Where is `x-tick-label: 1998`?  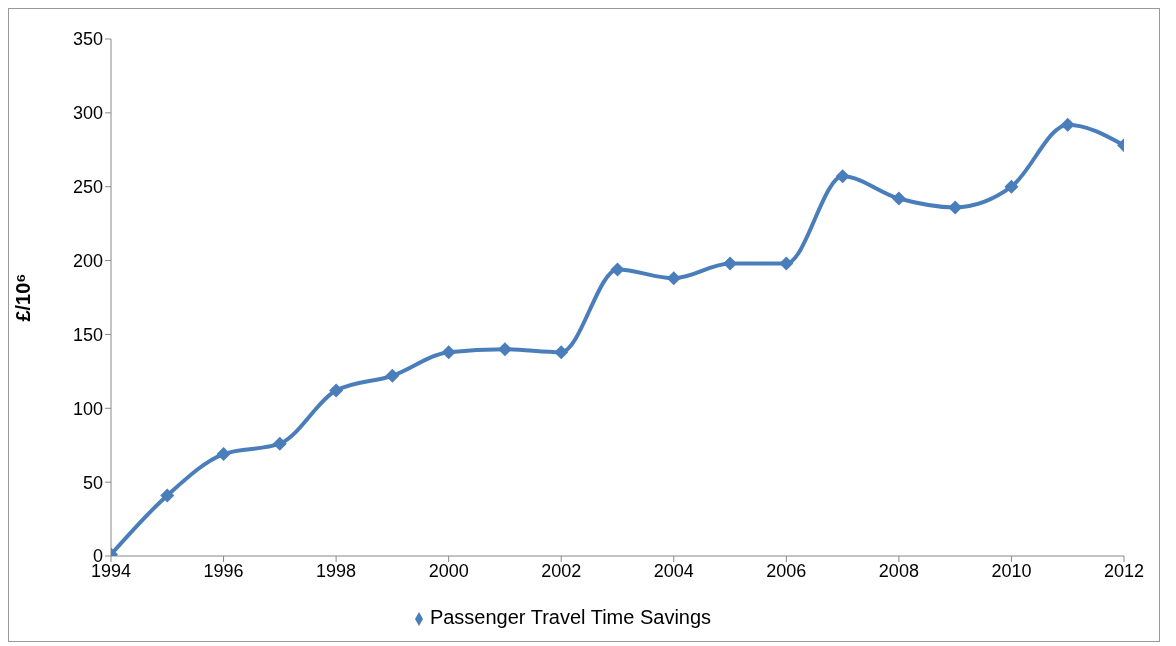 x-tick-label: 1998 is located at coordinates (336, 570).